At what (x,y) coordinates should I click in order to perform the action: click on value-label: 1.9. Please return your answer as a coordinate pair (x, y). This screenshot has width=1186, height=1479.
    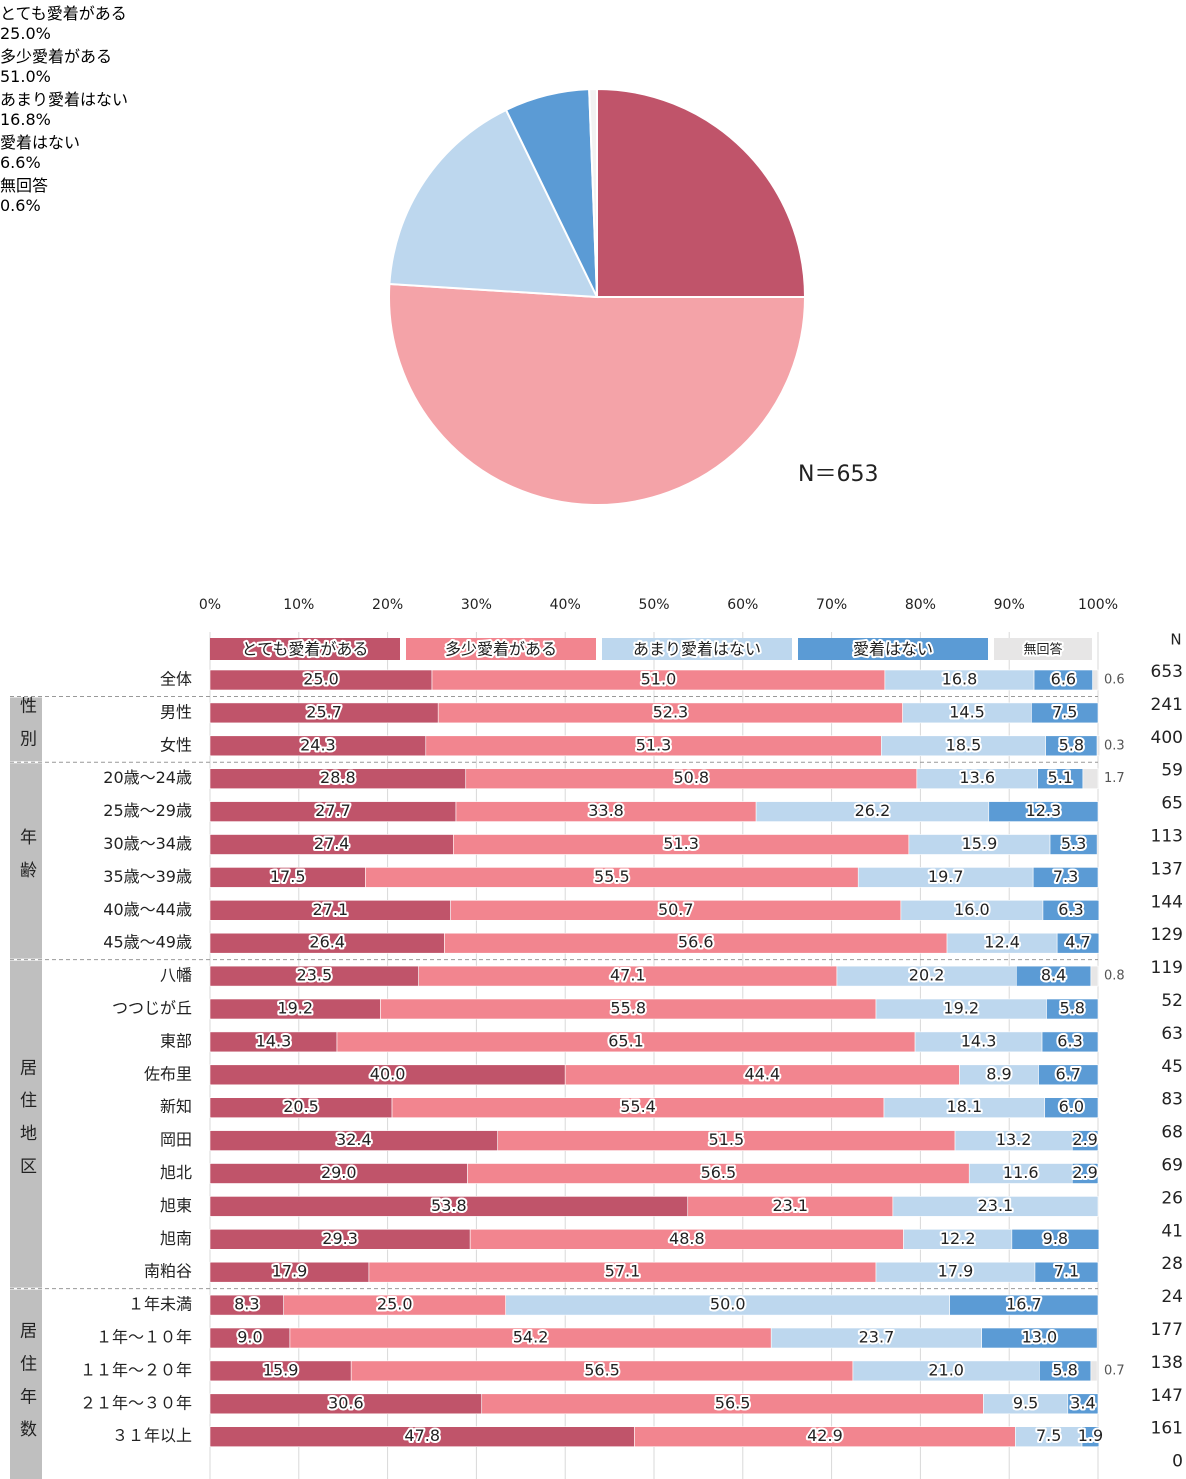
    Looking at the image, I should click on (1090, 1435).